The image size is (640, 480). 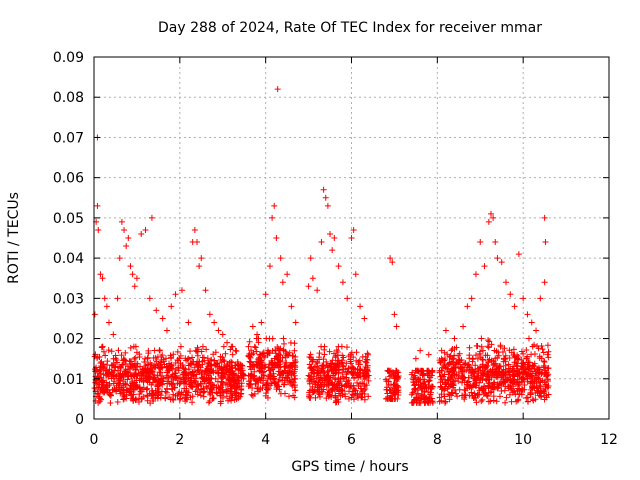 What do you see at coordinates (265, 440) in the screenshot?
I see `x-tick-label: 4` at bounding box center [265, 440].